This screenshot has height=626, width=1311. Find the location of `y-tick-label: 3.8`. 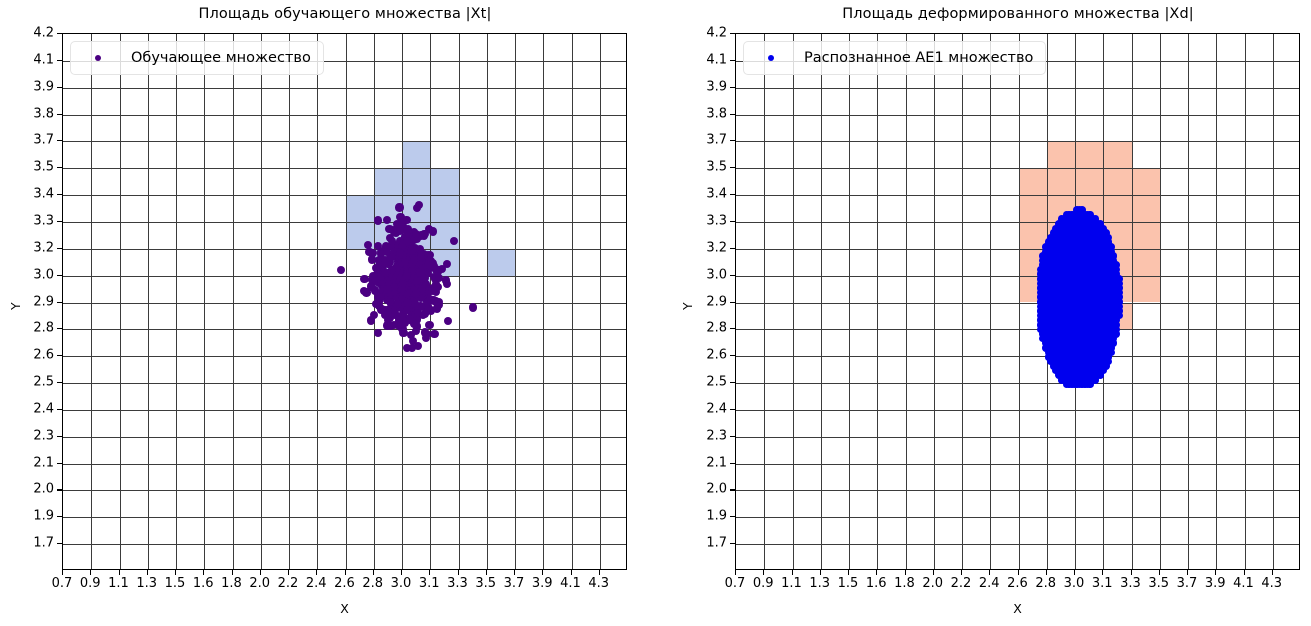

y-tick-label: 3.8 is located at coordinates (716, 114).